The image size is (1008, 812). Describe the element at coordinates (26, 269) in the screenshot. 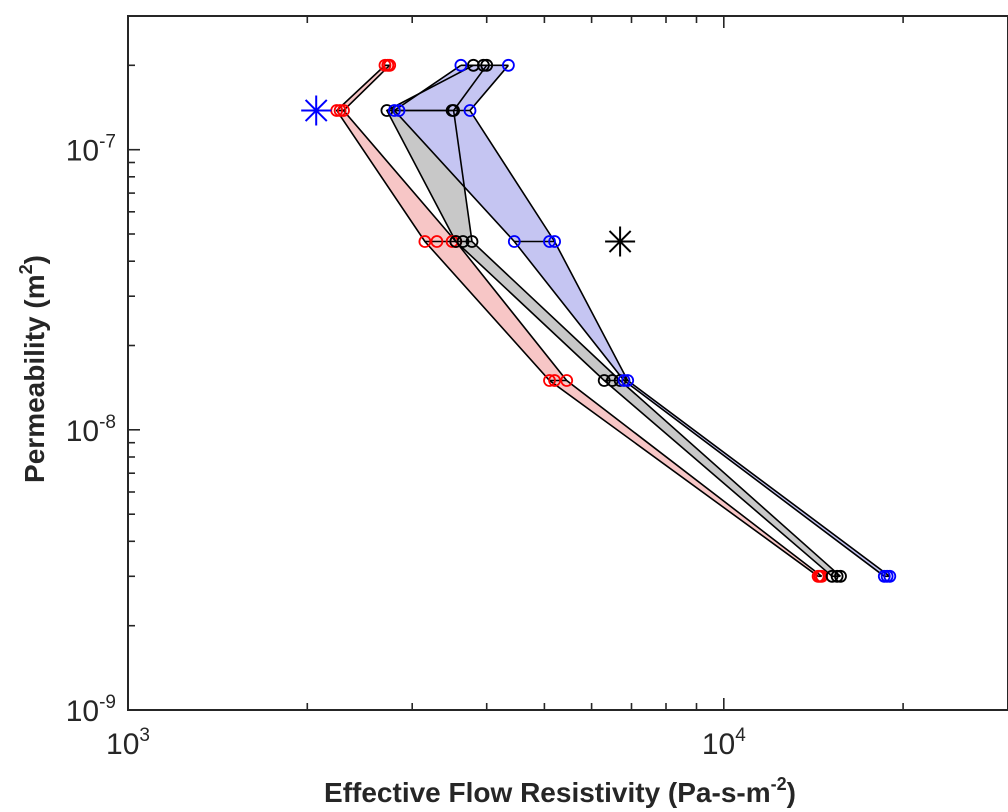

I see `y-axis-title-sup: 2` at that location.